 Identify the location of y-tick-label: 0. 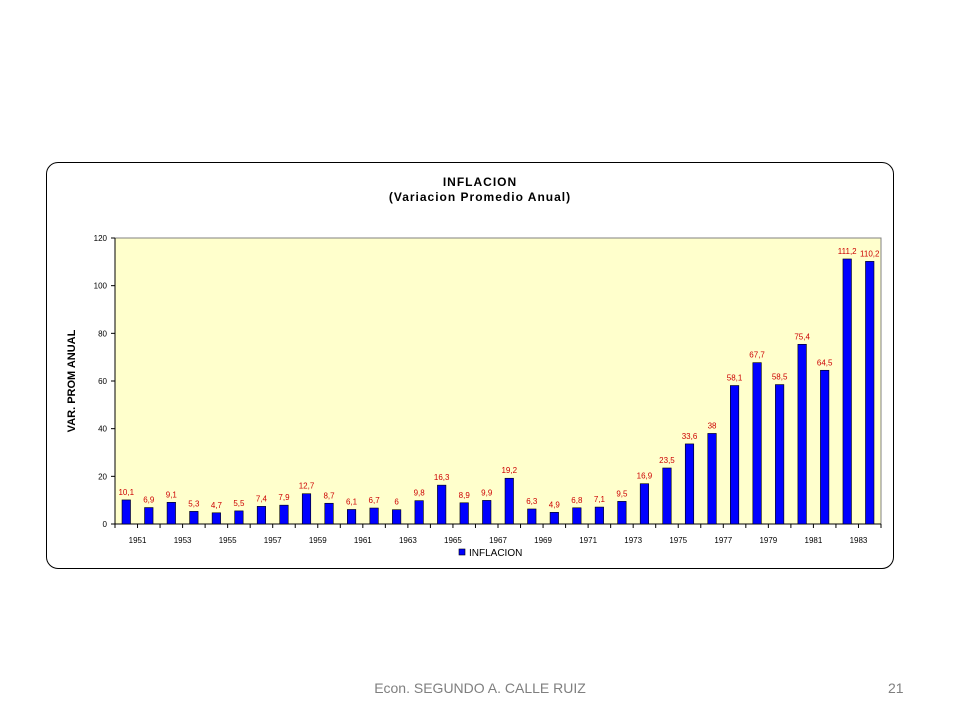
(105, 524).